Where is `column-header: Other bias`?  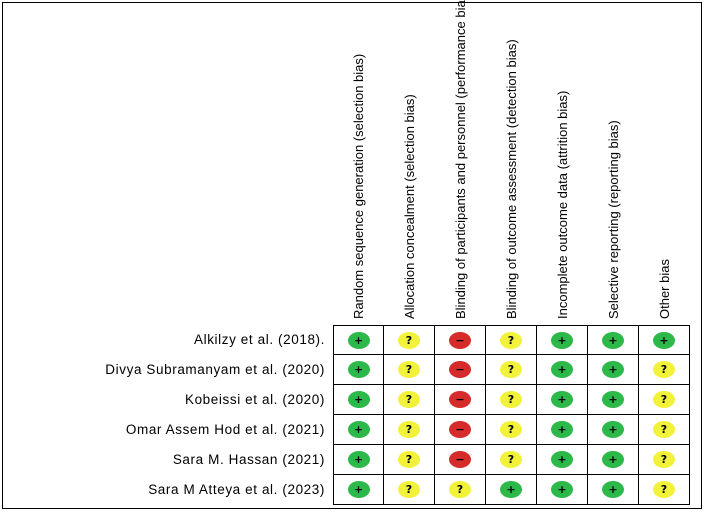 column-header: Other bias is located at coordinates (664, 163).